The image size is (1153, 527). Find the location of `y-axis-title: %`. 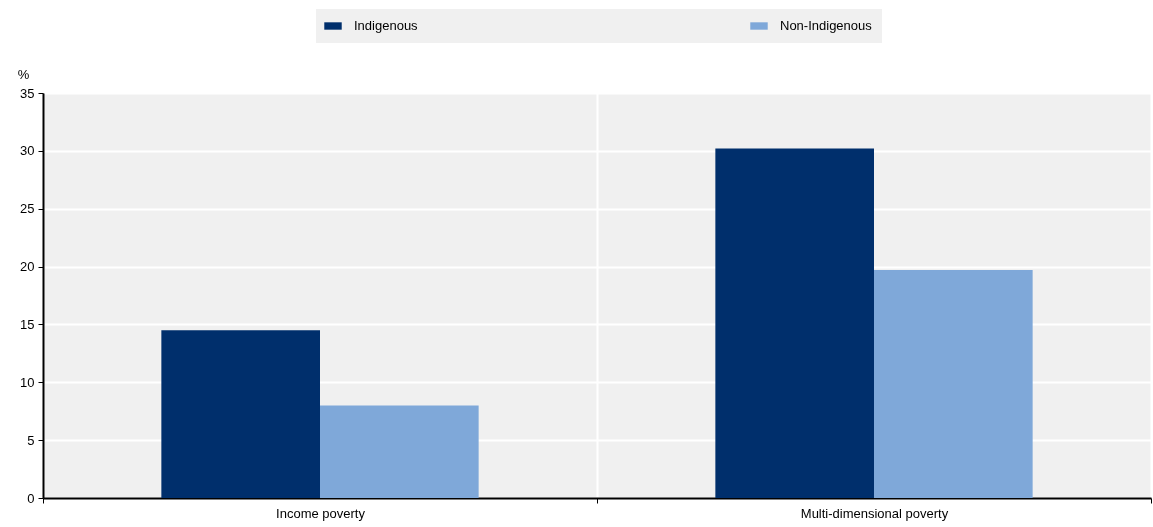

y-axis-title: % is located at coordinates (23, 74).